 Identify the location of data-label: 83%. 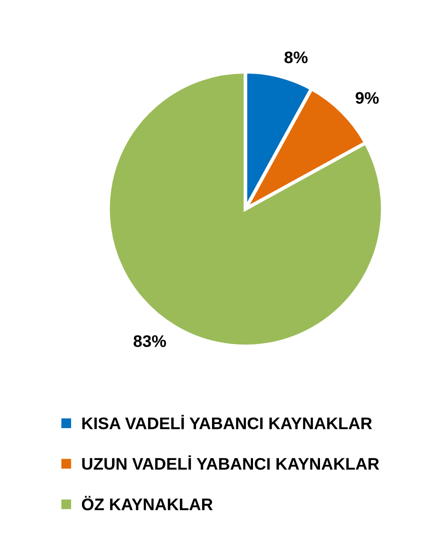
(150, 341).